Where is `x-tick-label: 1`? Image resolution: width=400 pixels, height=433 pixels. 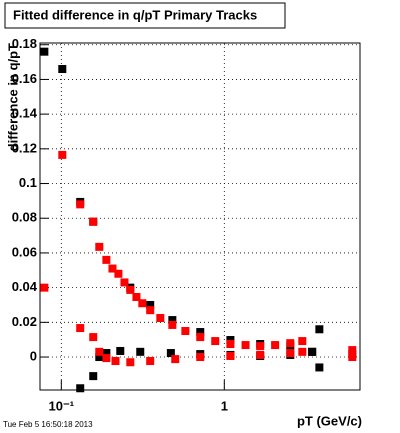
x-tick-label: 1 is located at coordinates (224, 405).